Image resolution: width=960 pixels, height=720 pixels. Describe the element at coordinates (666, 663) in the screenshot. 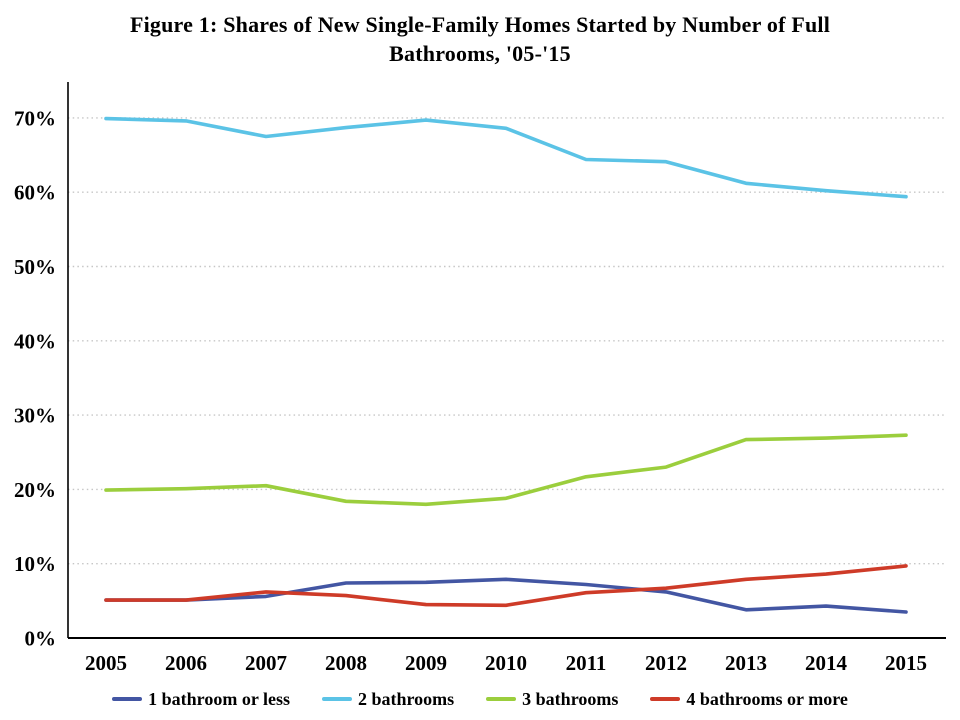

I see `x-tick-label-2012: 2012` at that location.